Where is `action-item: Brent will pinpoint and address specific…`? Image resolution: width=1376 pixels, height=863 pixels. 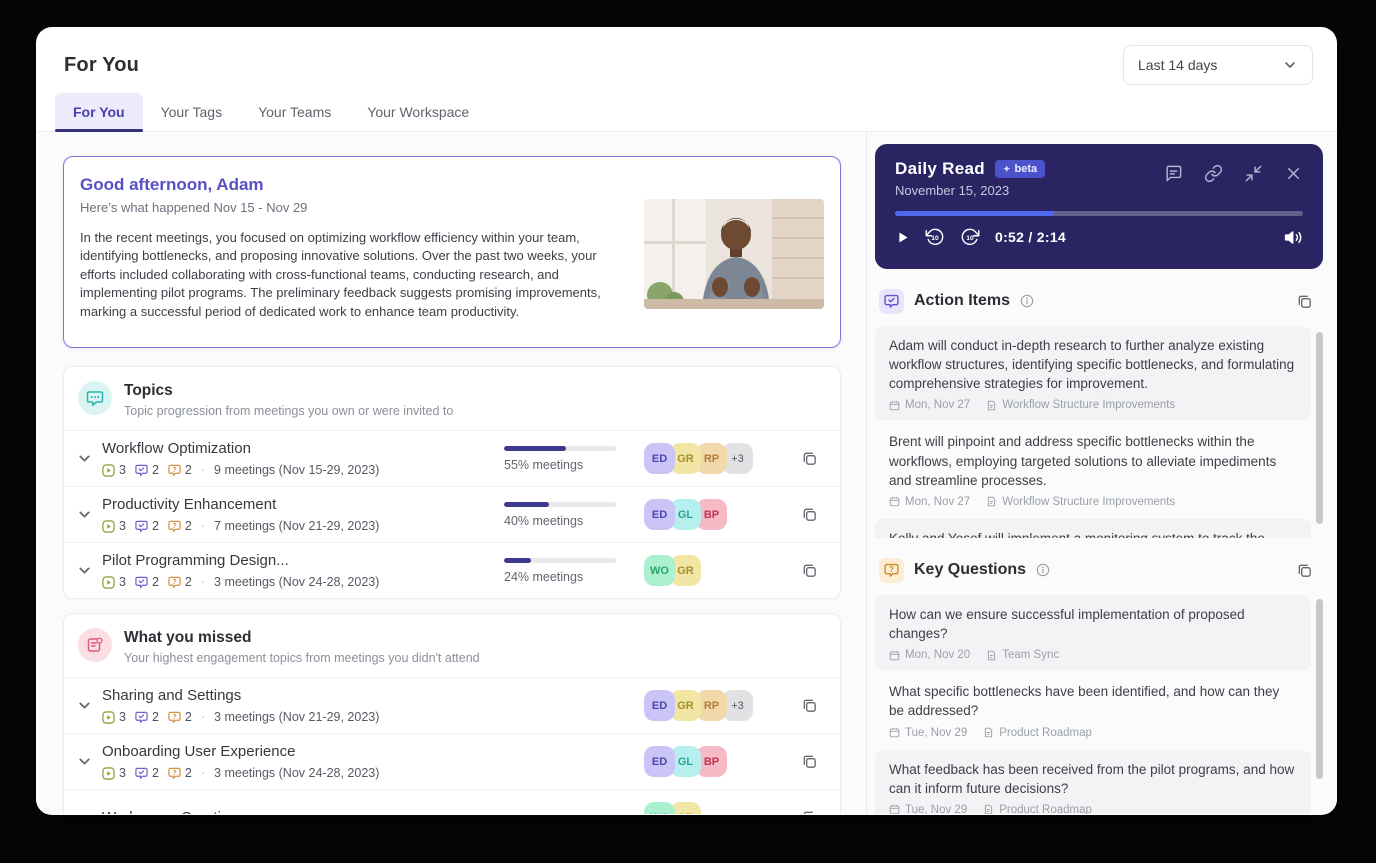 action-item: Brent will pinpoint and address specific… is located at coordinates (1093, 469).